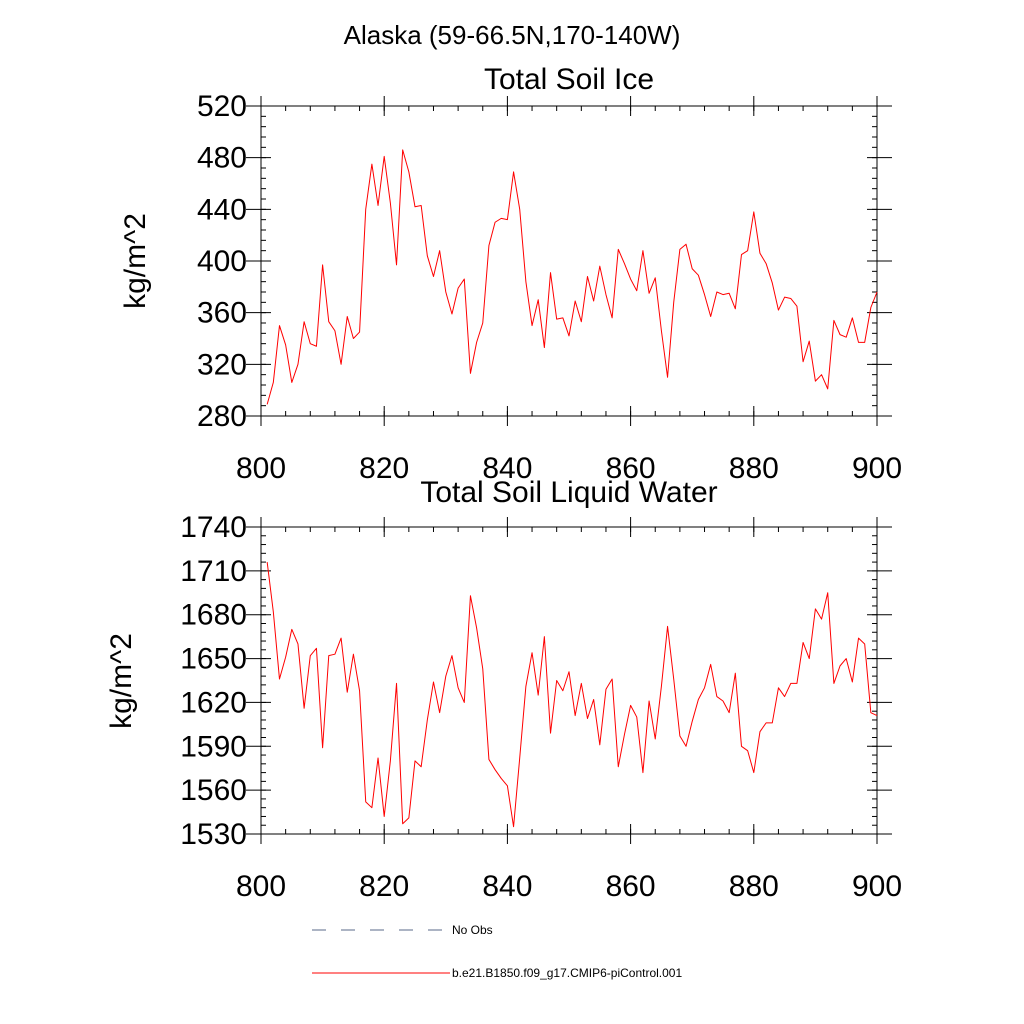  What do you see at coordinates (222, 106) in the screenshot?
I see `y-tick-label: 520` at bounding box center [222, 106].